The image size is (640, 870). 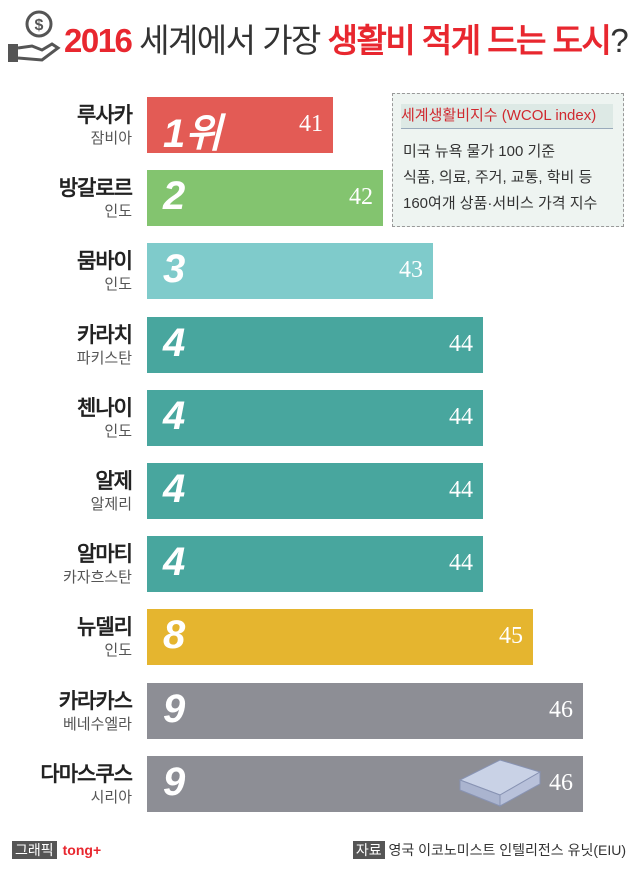 I want to click on country-label: 카자흐스탄, so click(x=97, y=578).